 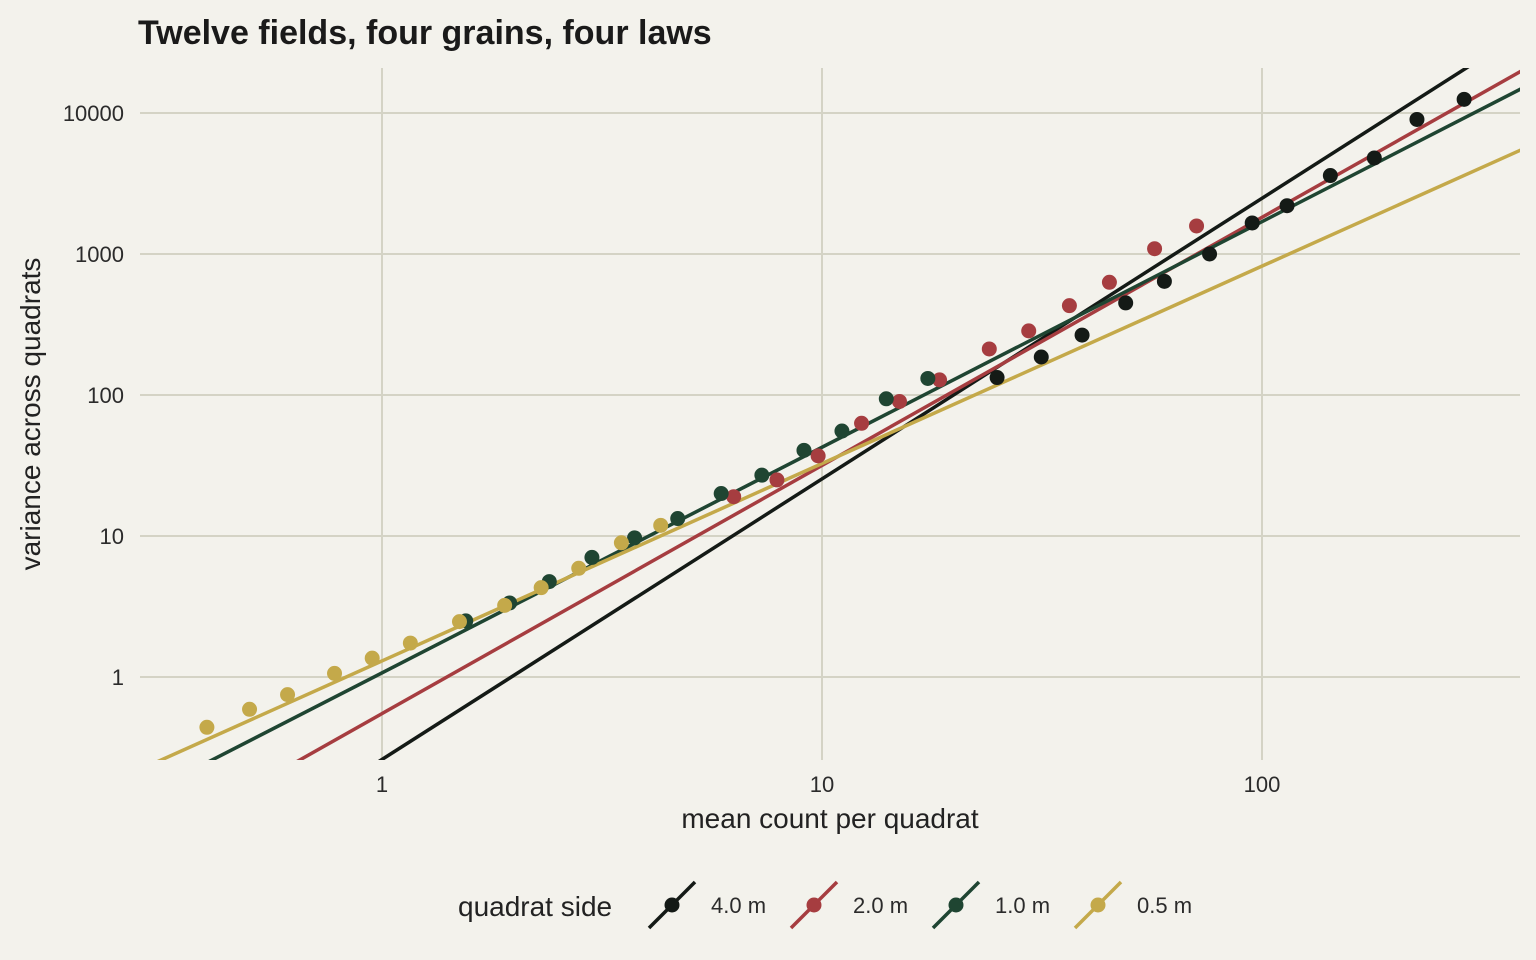 What do you see at coordinates (382, 784) in the screenshot?
I see `x-tick-label: 1` at bounding box center [382, 784].